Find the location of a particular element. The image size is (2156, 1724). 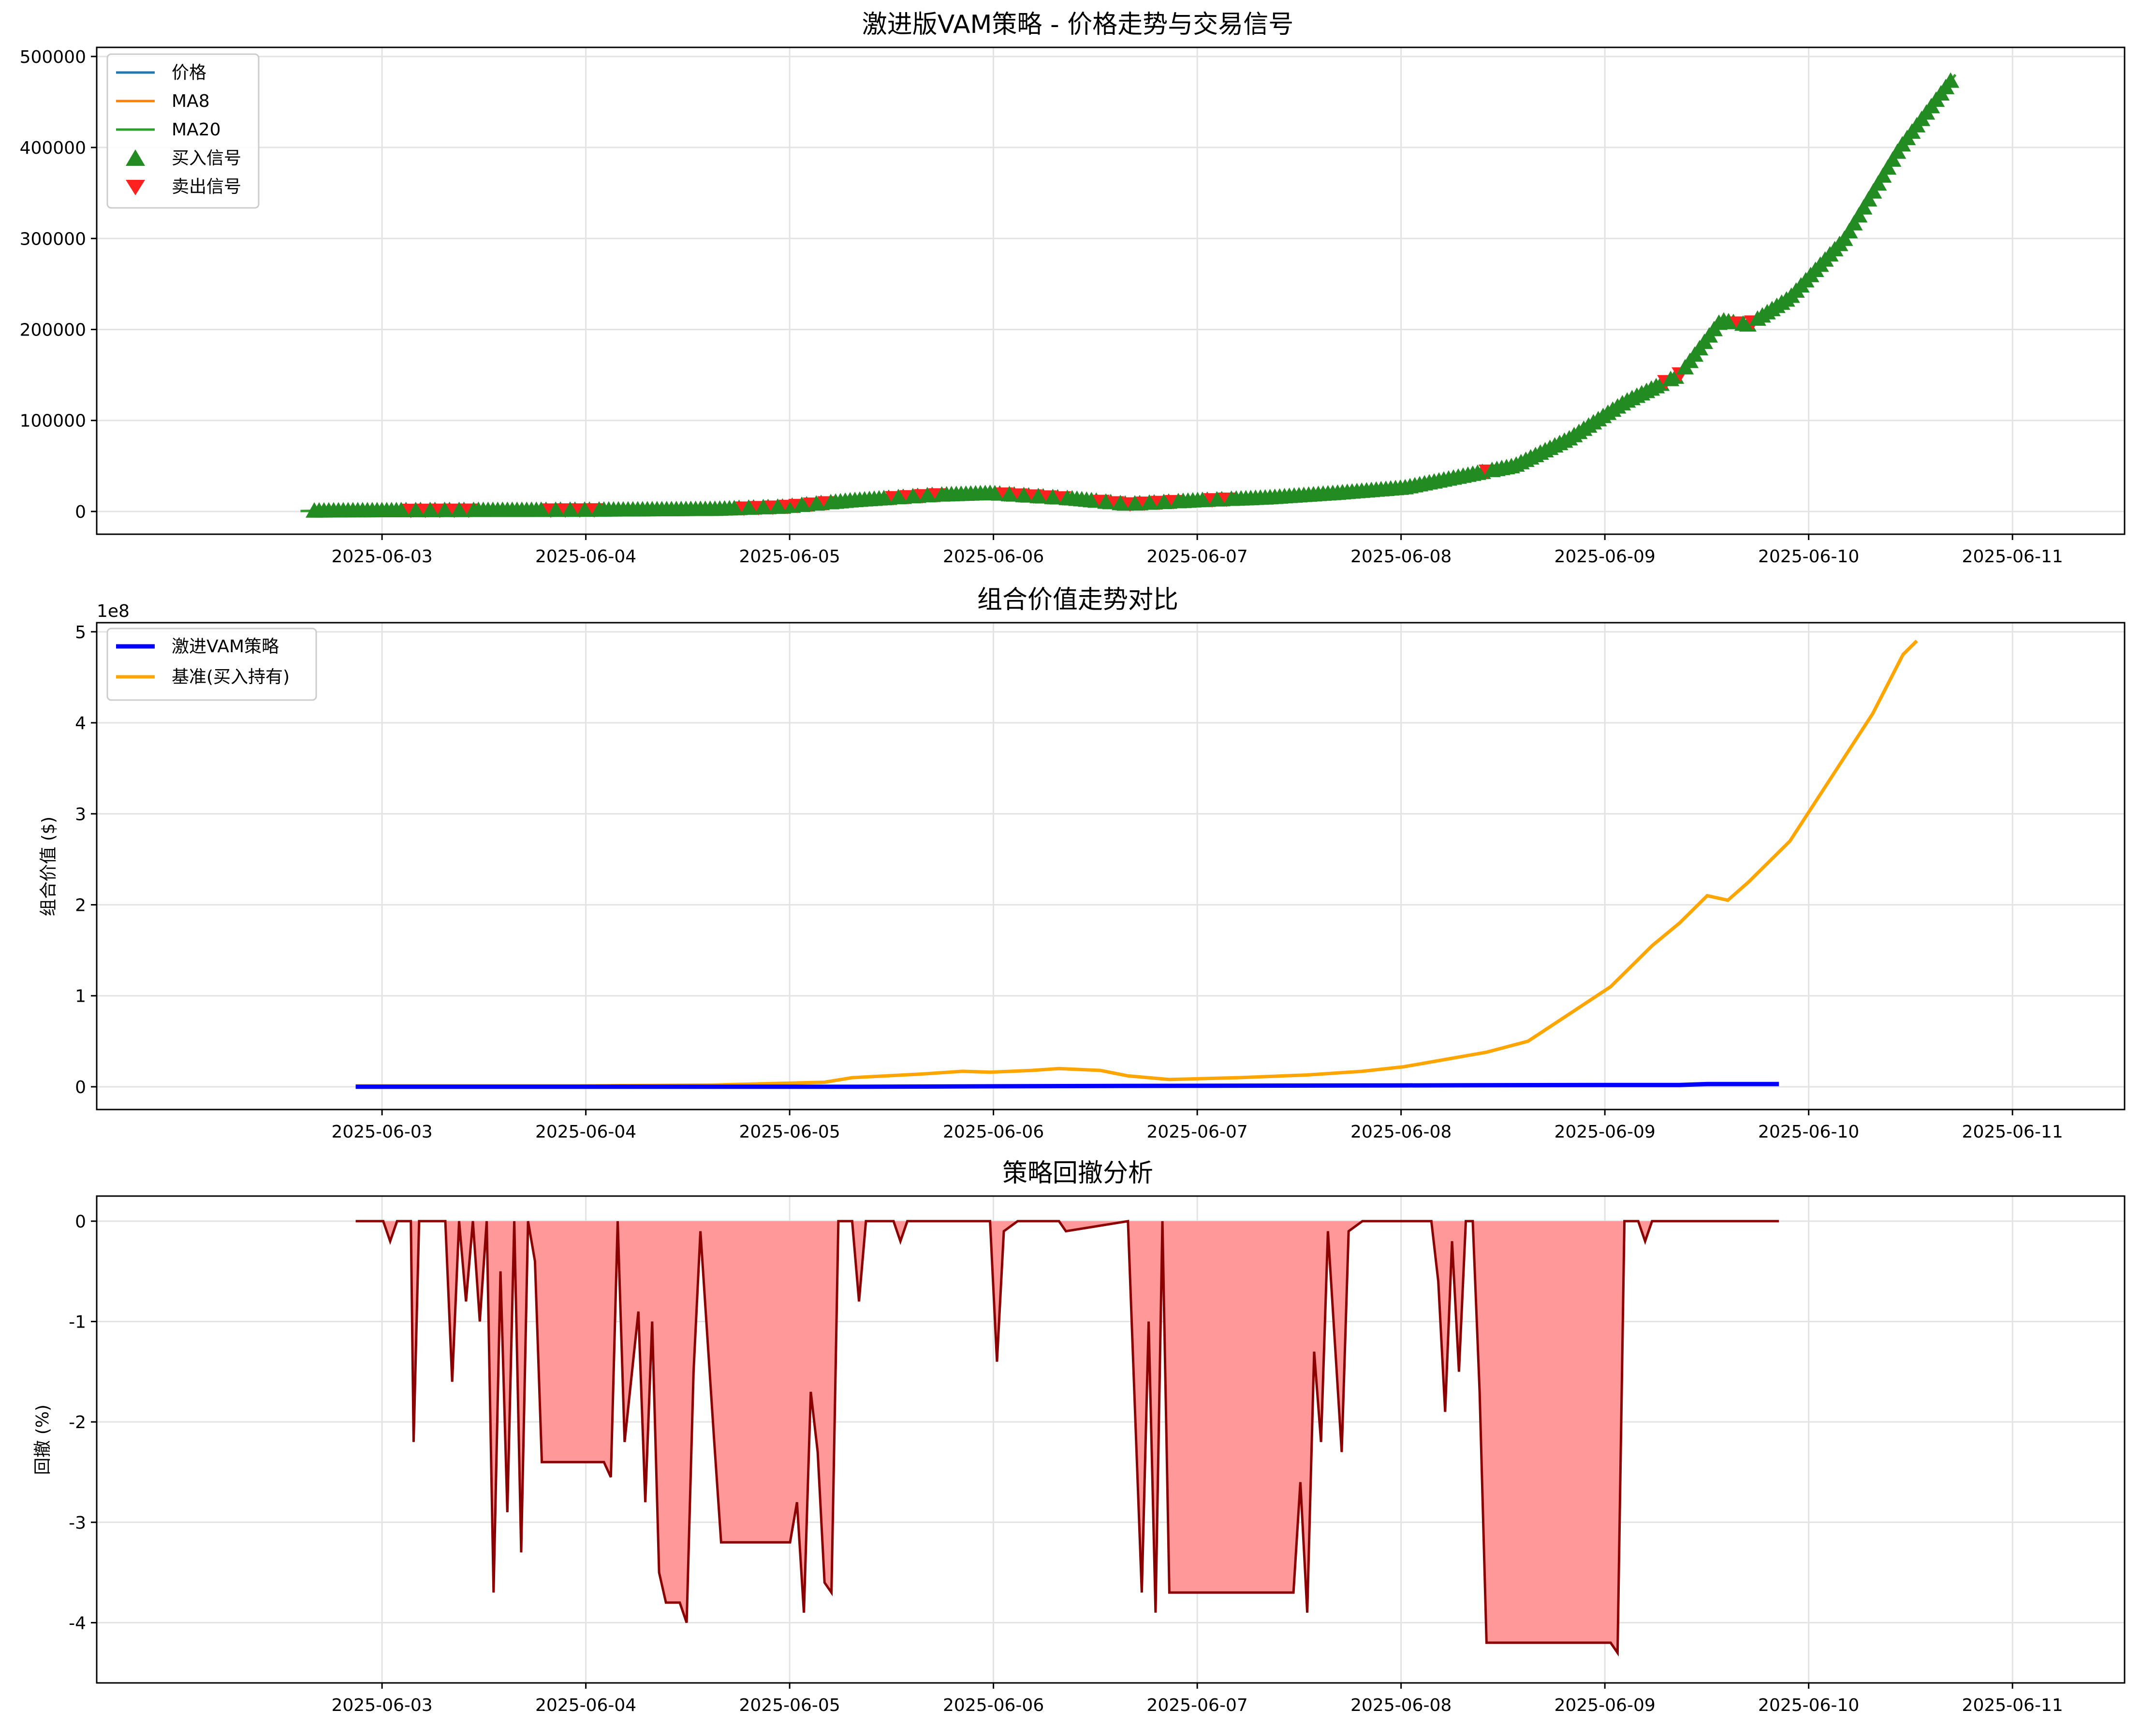

legend: 价格 MA8 MA20 买入信号 卖出信号 is located at coordinates (183, 131).